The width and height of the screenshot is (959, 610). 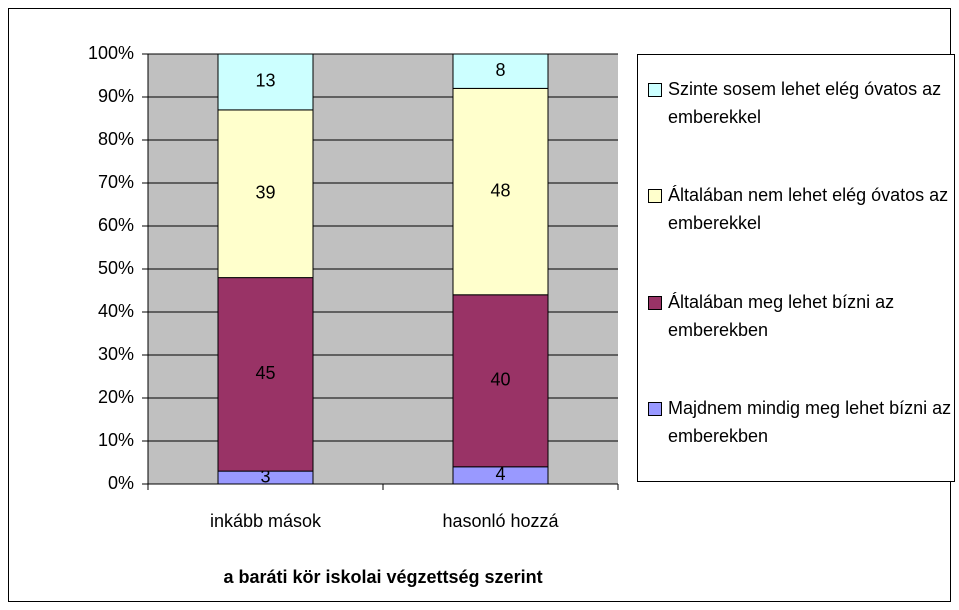 What do you see at coordinates (781, 316) in the screenshot?
I see `legend-label: Általában meg lehet bízni az emberekben` at bounding box center [781, 316].